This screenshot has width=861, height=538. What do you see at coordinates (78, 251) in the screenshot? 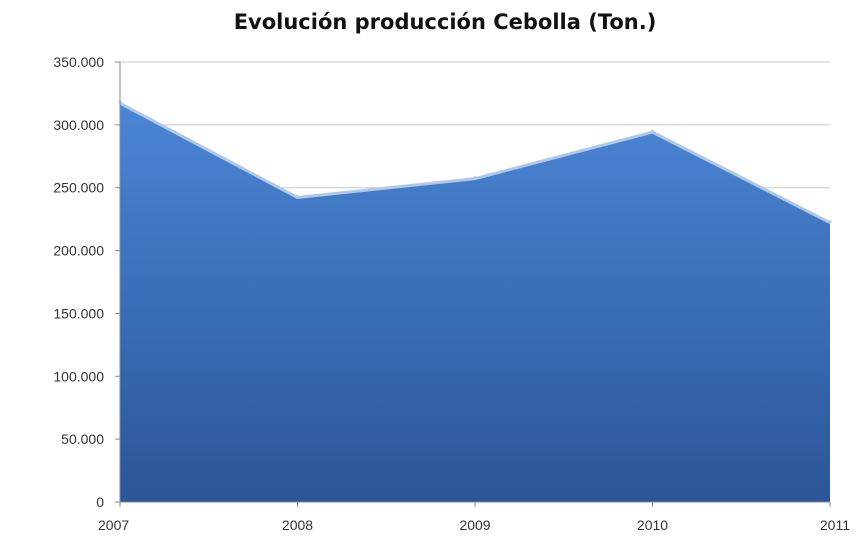
I see `y-tick-label: 200.000` at bounding box center [78, 251].